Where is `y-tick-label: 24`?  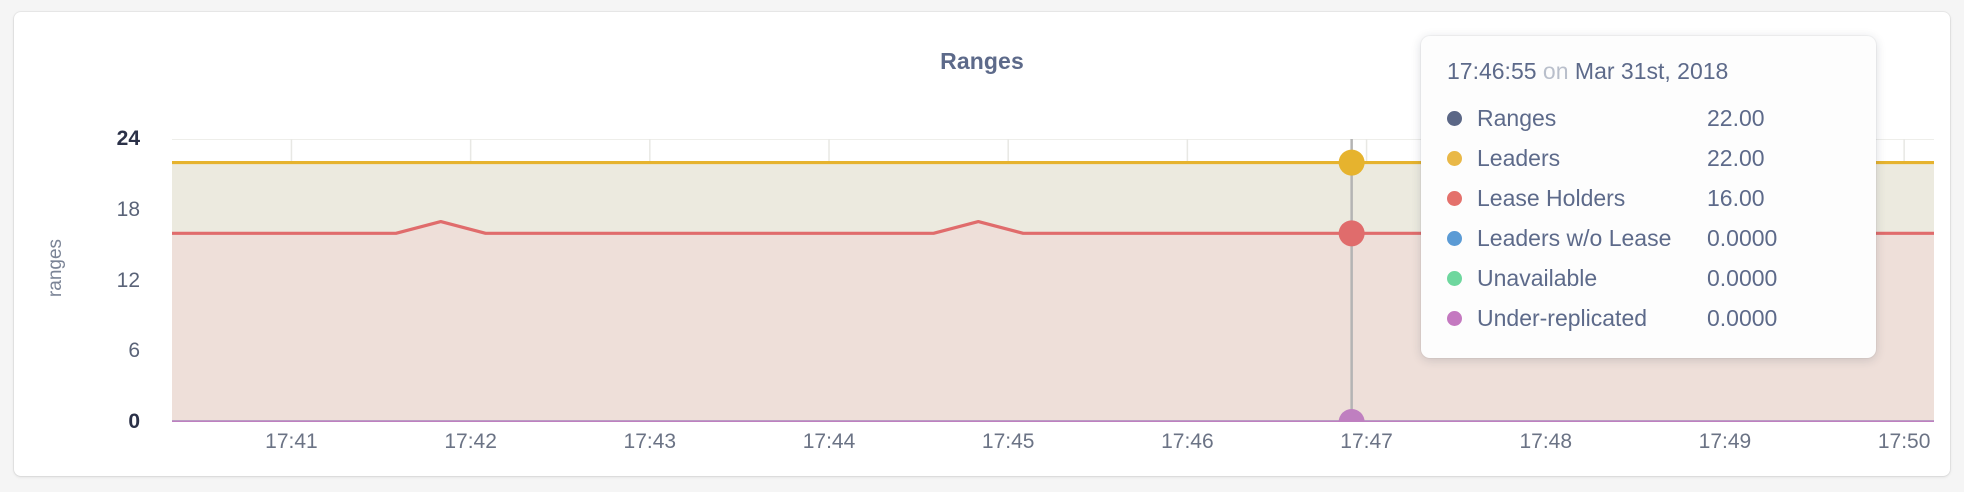 y-tick-label: 24 is located at coordinates (128, 138).